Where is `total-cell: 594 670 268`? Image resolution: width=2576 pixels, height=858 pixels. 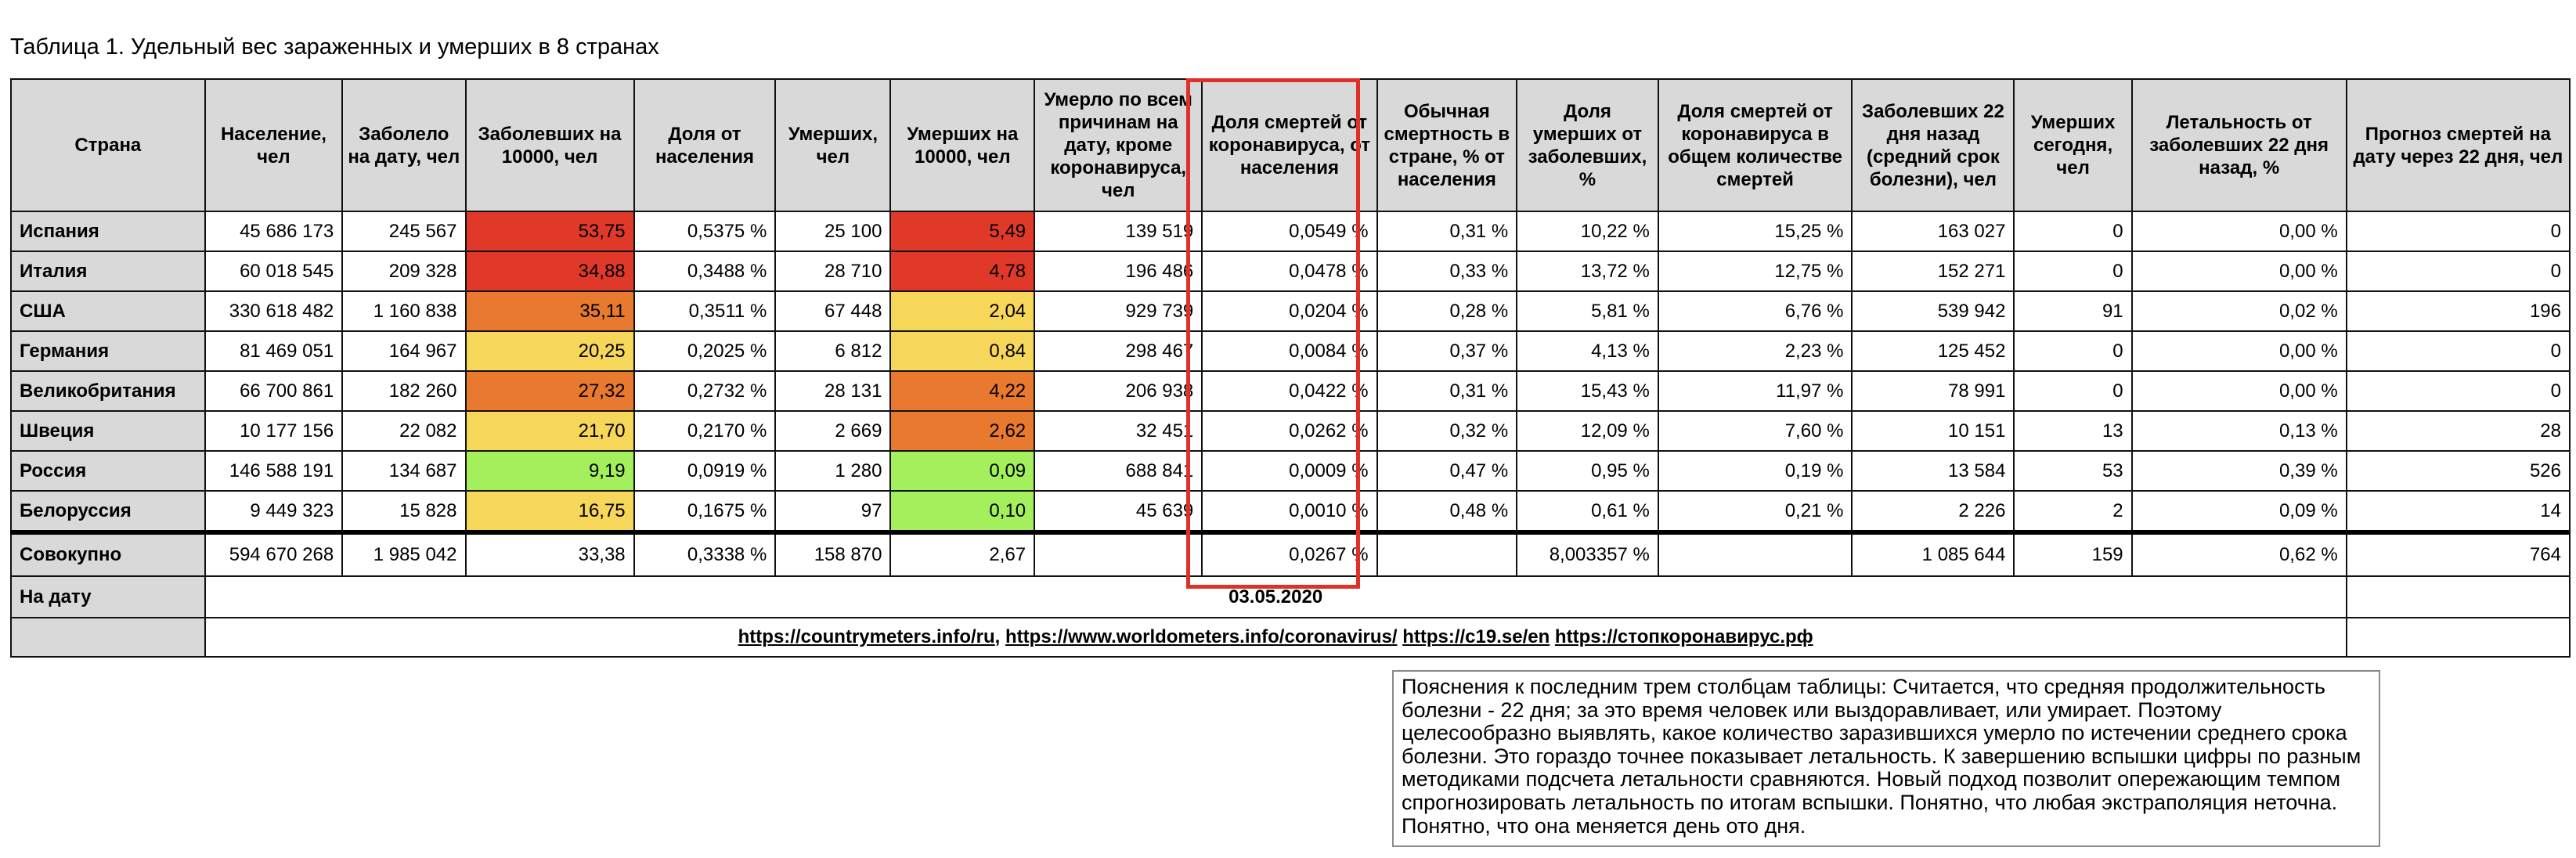
total-cell: 594 670 268 is located at coordinates (274, 553).